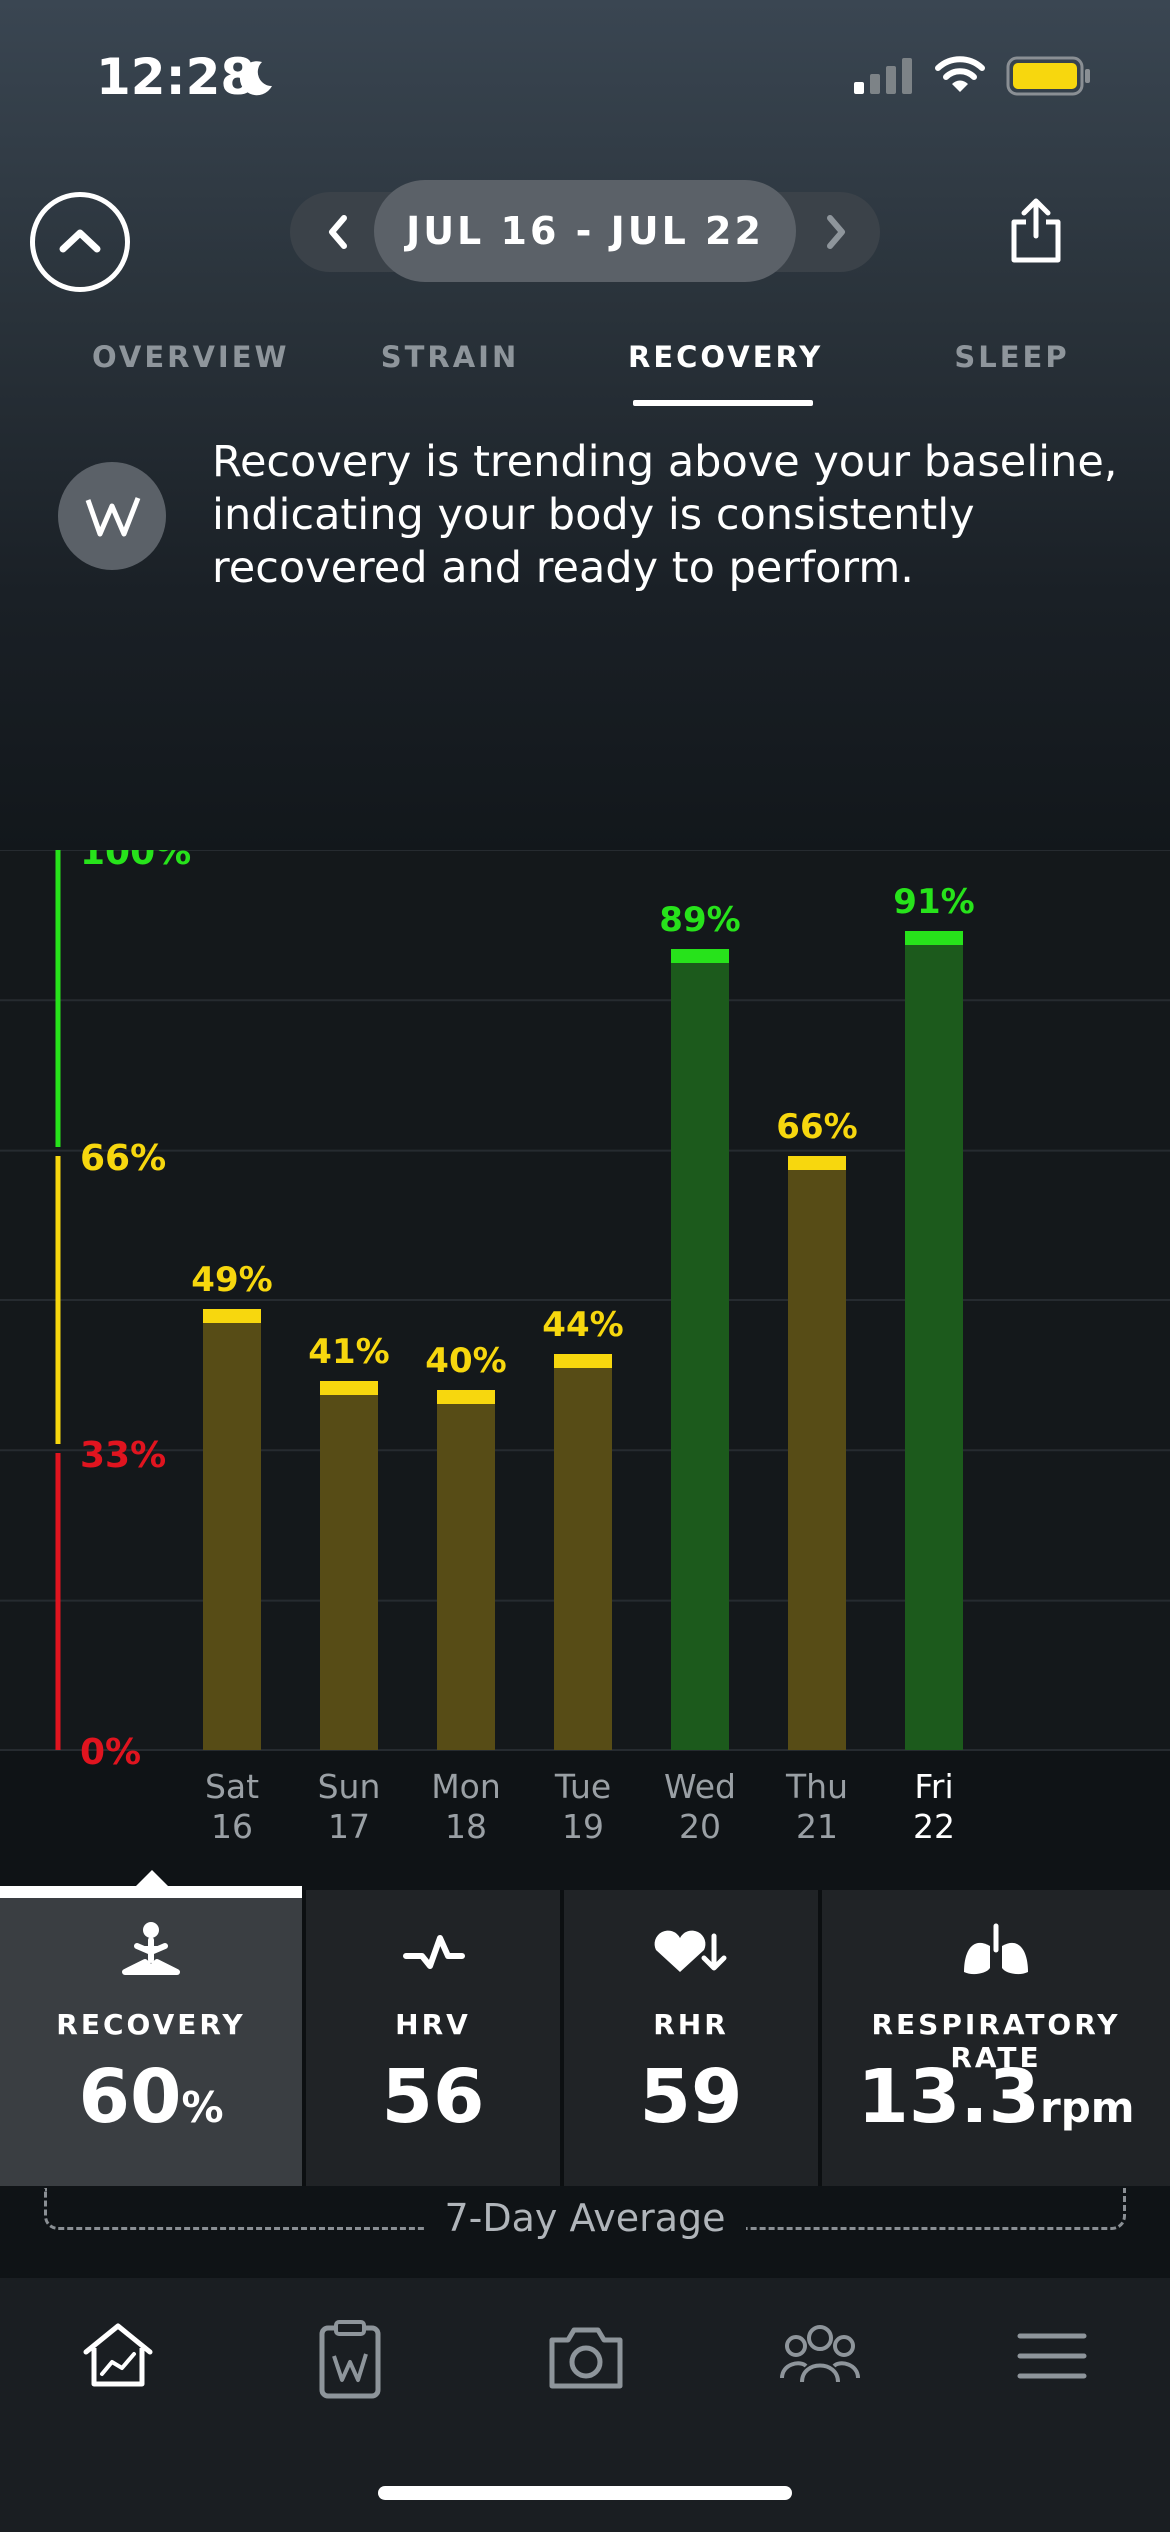 The height and width of the screenshot is (2532, 1170). Describe the element at coordinates (960, 74) in the screenshot. I see `wifi-icon` at that location.